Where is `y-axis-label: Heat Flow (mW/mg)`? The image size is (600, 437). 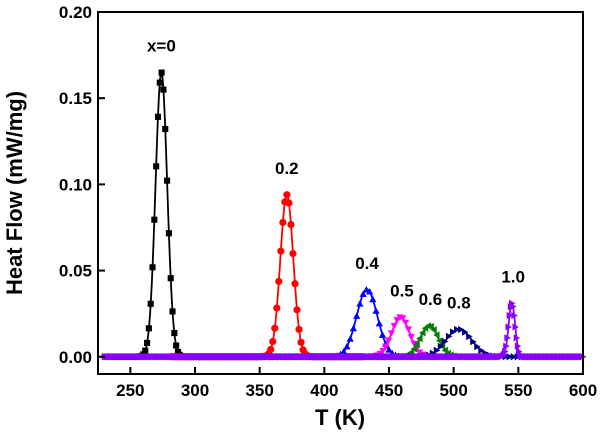 y-axis-label: Heat Flow (mW/mg) is located at coordinates (14, 193).